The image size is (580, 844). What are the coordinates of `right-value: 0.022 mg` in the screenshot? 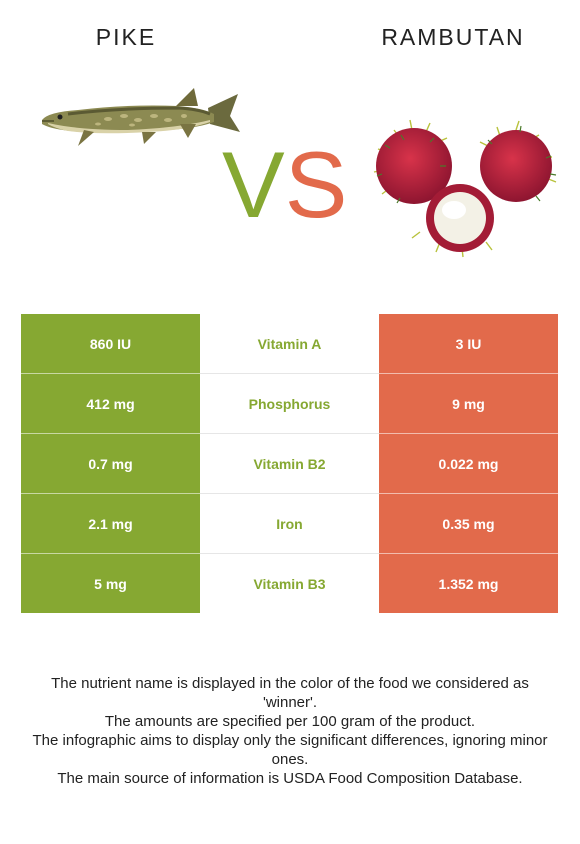 It's located at (468, 463).